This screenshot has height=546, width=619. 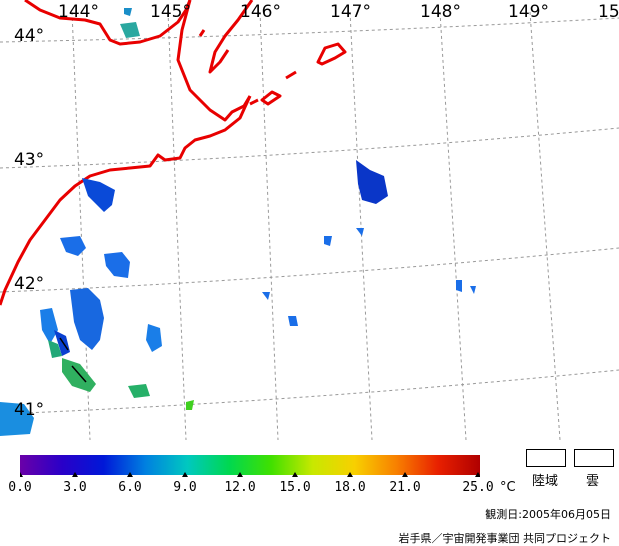 What do you see at coordinates (593, 481) in the screenshot?
I see `cloud-legend-label: 雲` at bounding box center [593, 481].